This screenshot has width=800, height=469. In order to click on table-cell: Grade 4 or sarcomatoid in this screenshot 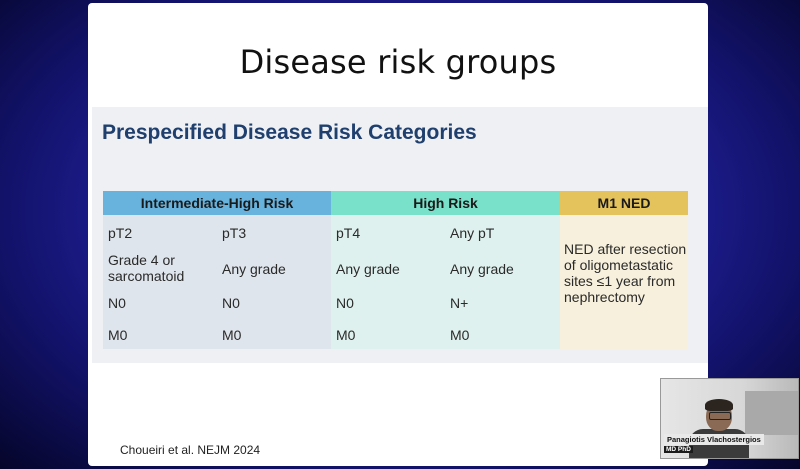, I will do `click(146, 268)`.